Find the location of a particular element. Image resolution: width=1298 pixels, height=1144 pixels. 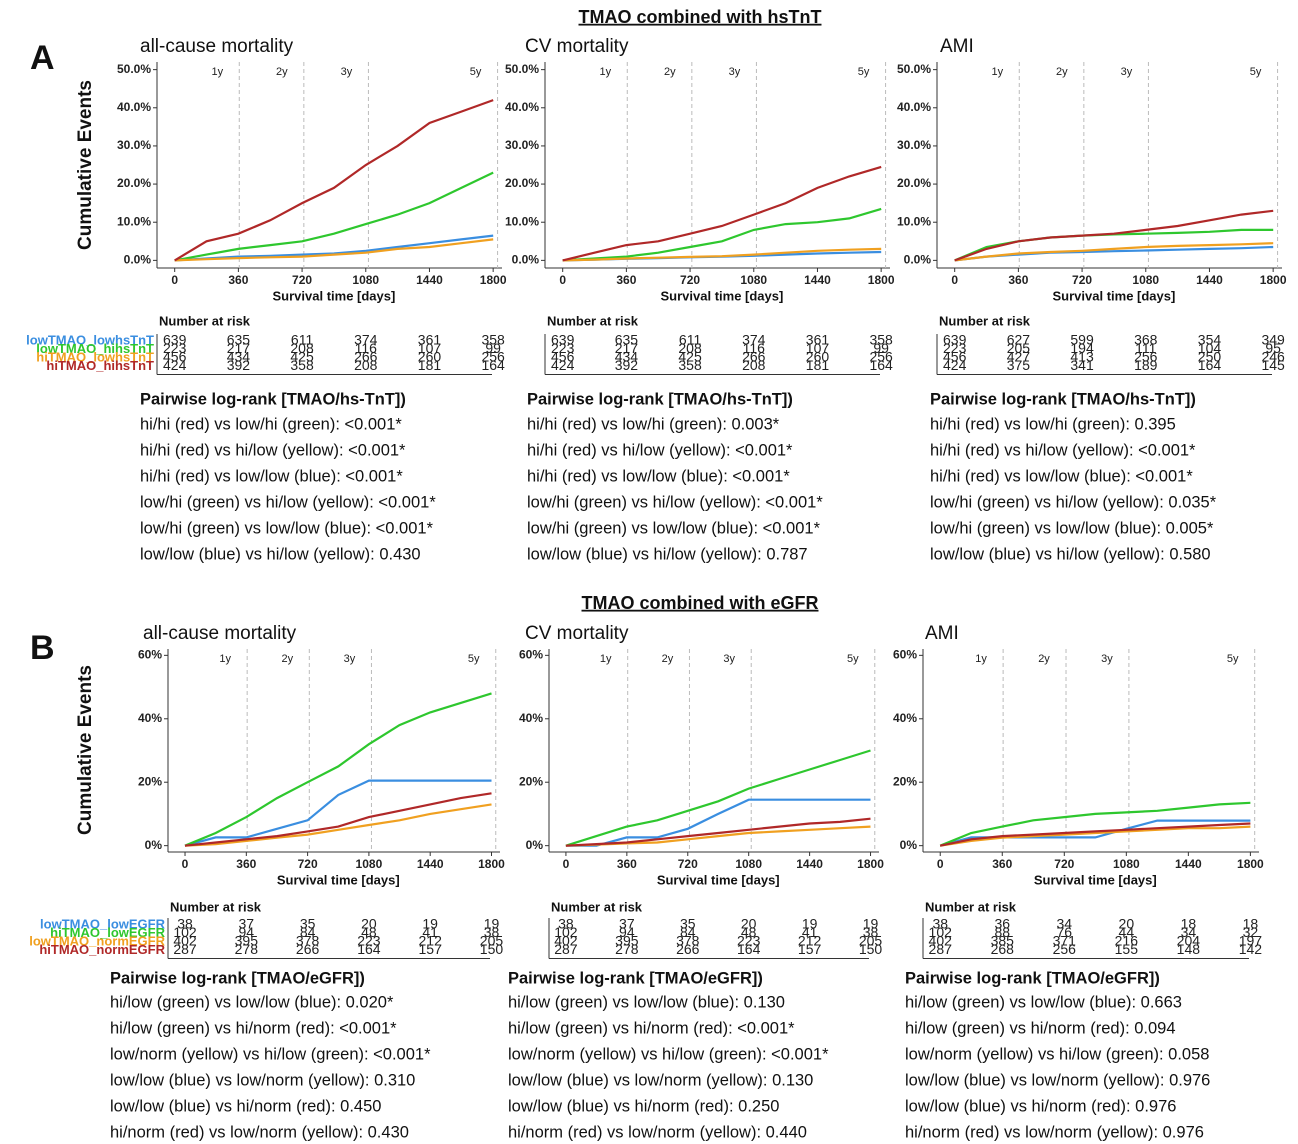

pairwise-result: hi/low (green) vs hi/norm (red): <0.001* is located at coordinates (253, 1028).